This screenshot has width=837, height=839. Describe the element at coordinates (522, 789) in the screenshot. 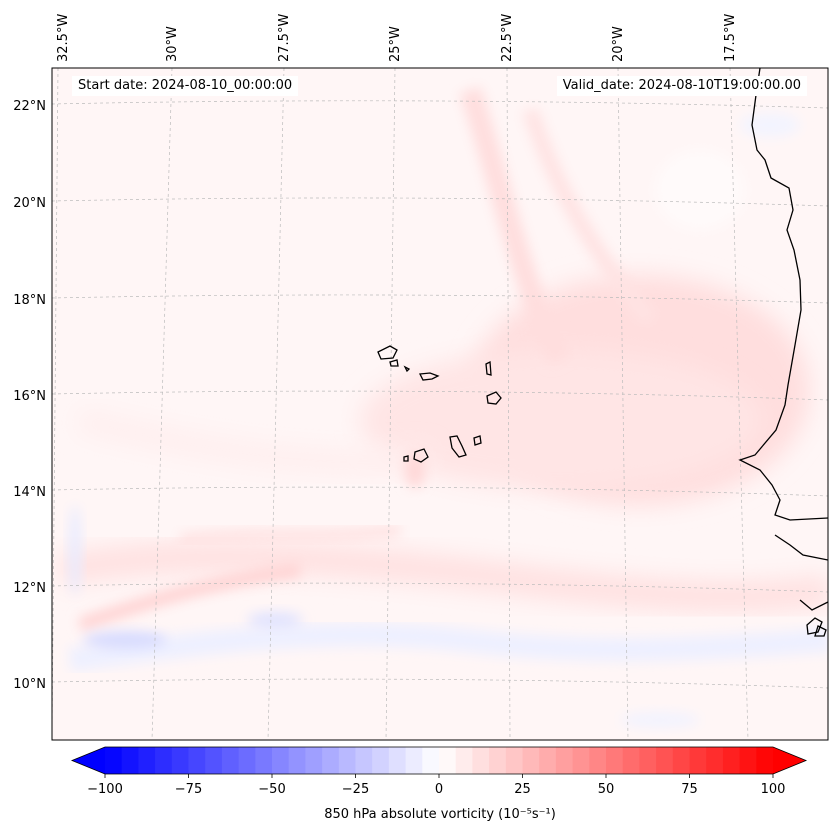

I see `colorbar-tick-label: 25` at that location.